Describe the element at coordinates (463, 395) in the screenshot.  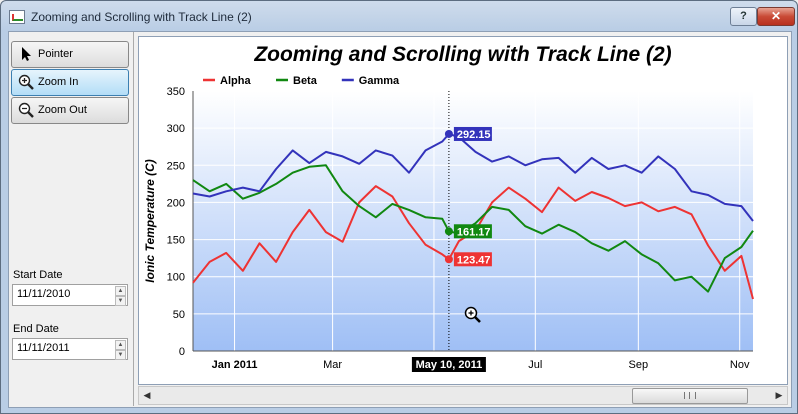
I see `horizontal-scrollbar: ◀ ▶` at that location.